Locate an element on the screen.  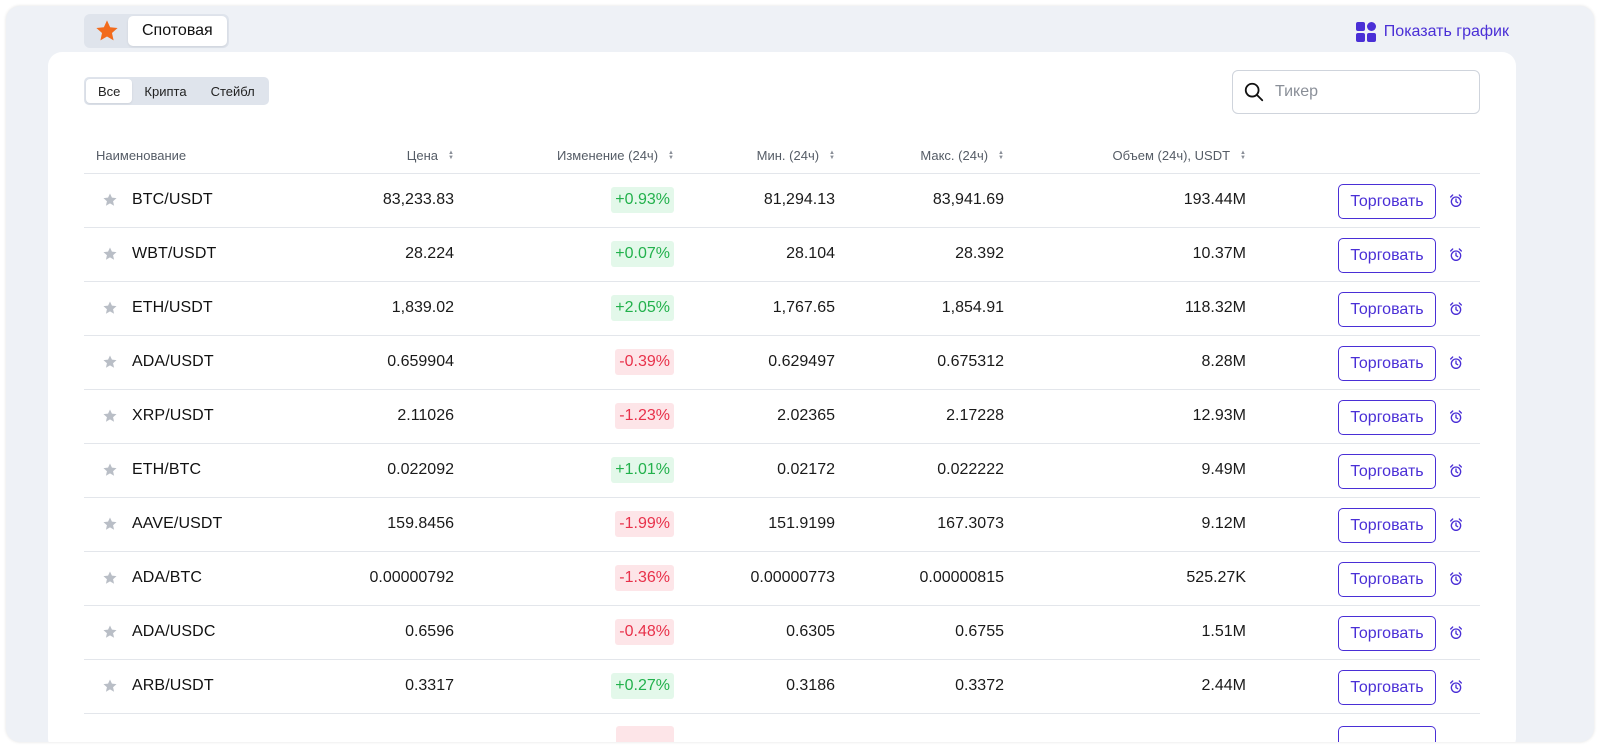
change-badge: -1.23% is located at coordinates (644, 416).